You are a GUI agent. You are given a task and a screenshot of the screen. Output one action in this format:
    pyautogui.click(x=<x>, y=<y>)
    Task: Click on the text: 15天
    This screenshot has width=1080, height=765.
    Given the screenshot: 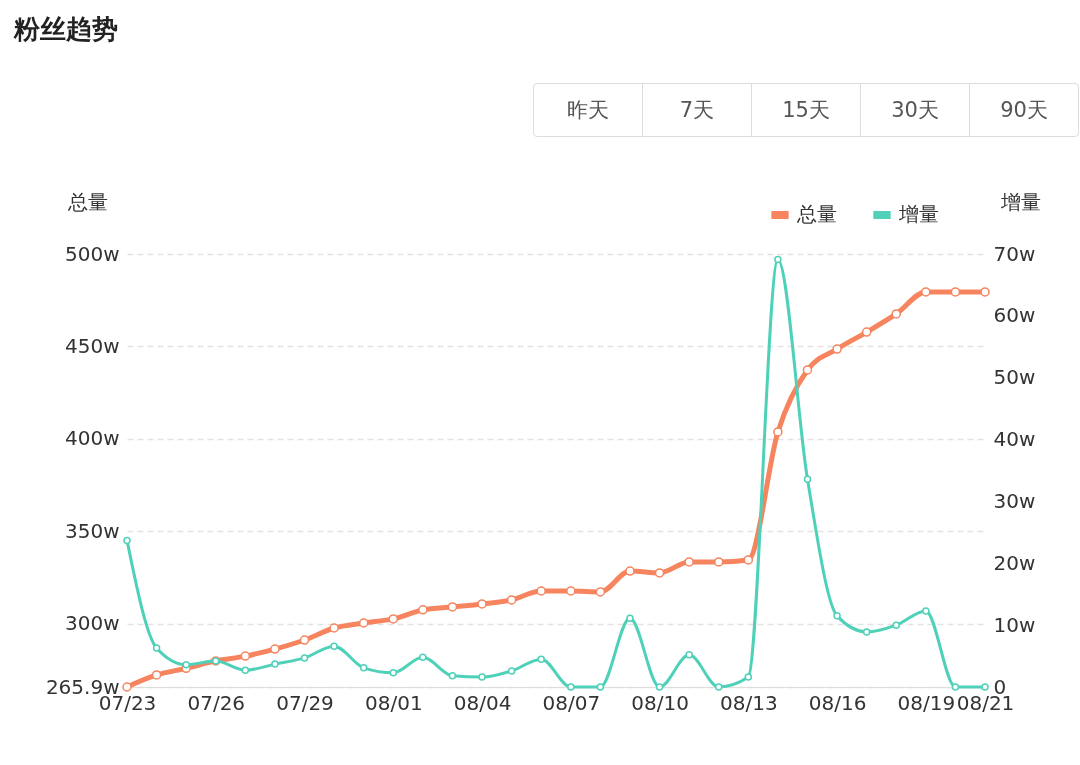 What is the action you would take?
    pyautogui.click(x=806, y=110)
    